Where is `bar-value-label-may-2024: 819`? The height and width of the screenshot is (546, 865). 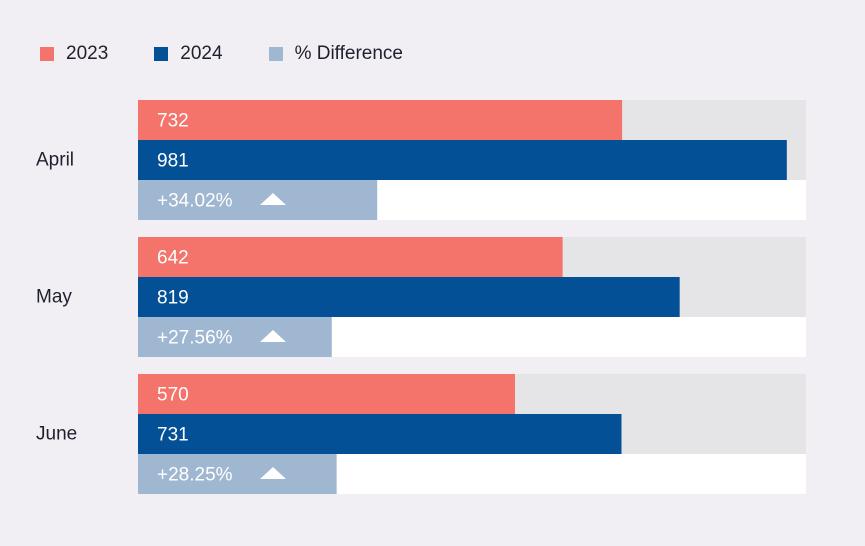 bar-value-label-may-2024: 819 is located at coordinates (173, 298).